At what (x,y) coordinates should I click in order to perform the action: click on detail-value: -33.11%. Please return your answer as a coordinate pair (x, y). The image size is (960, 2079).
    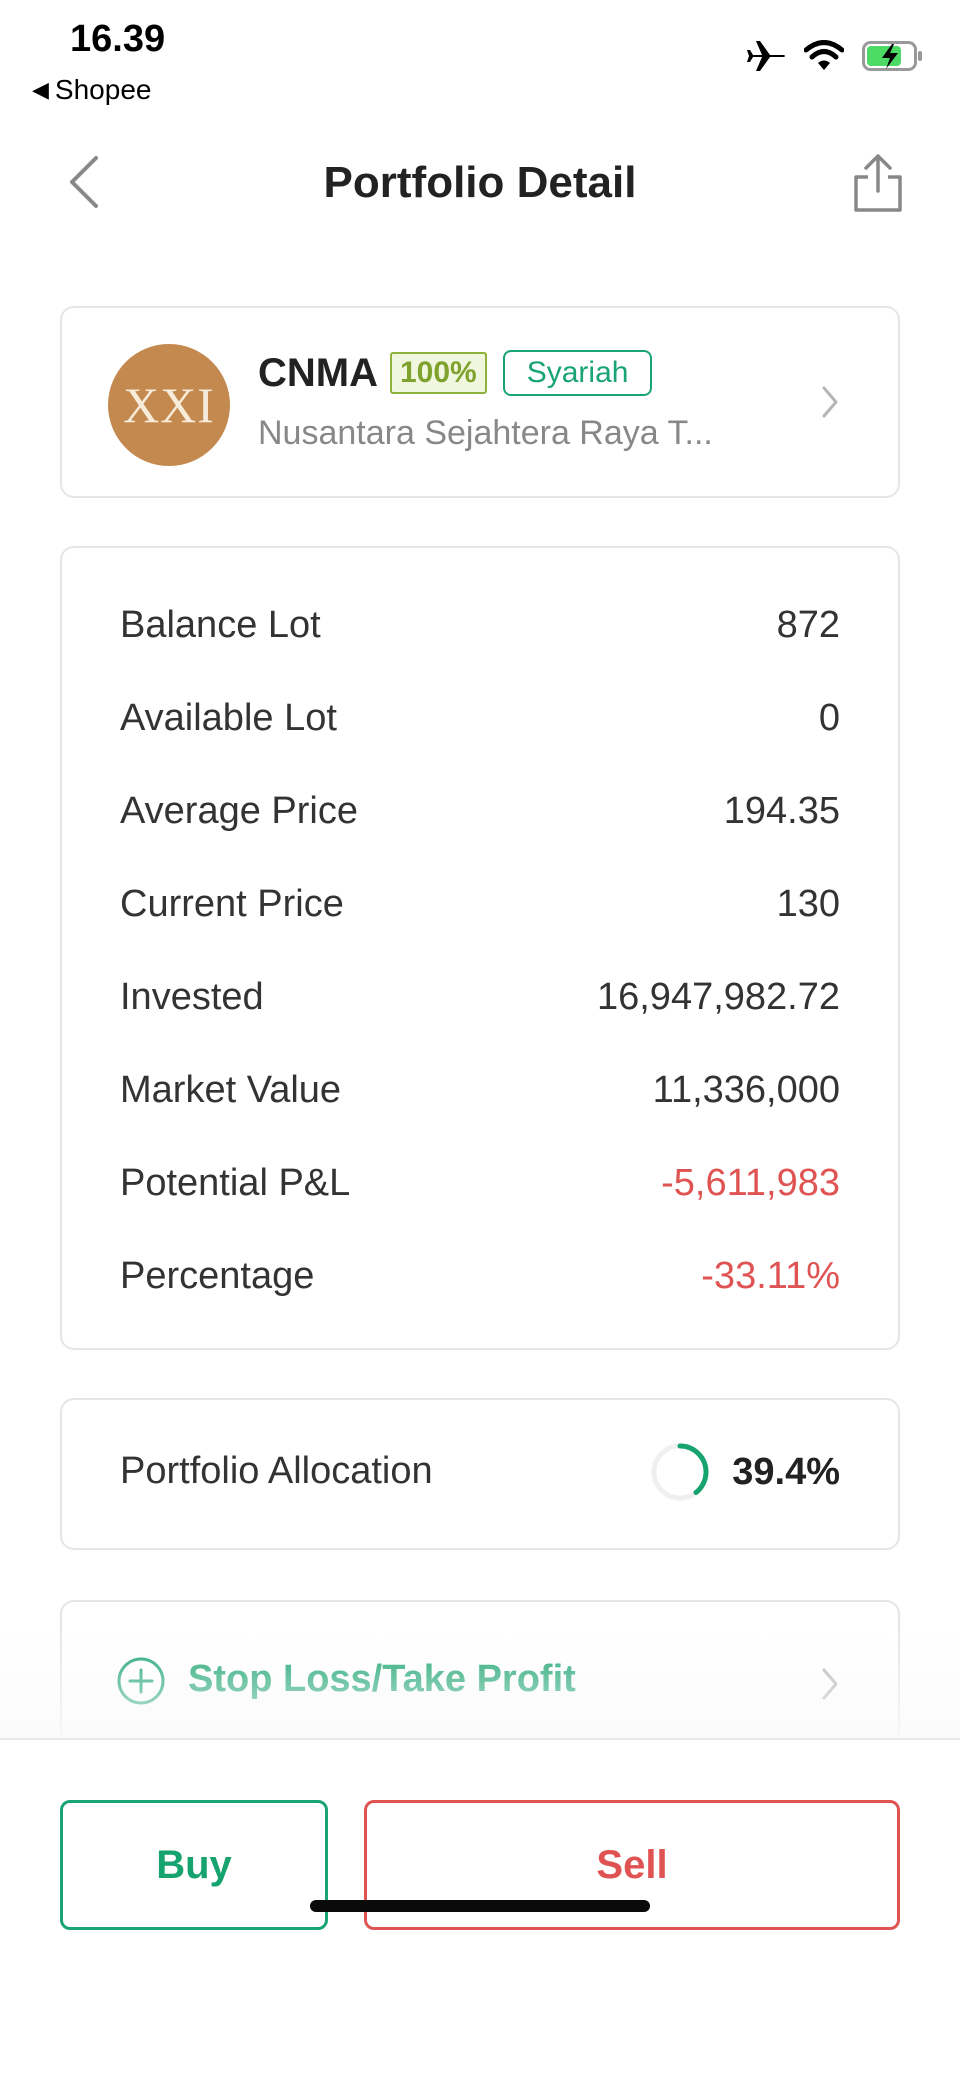
    Looking at the image, I should click on (770, 1275).